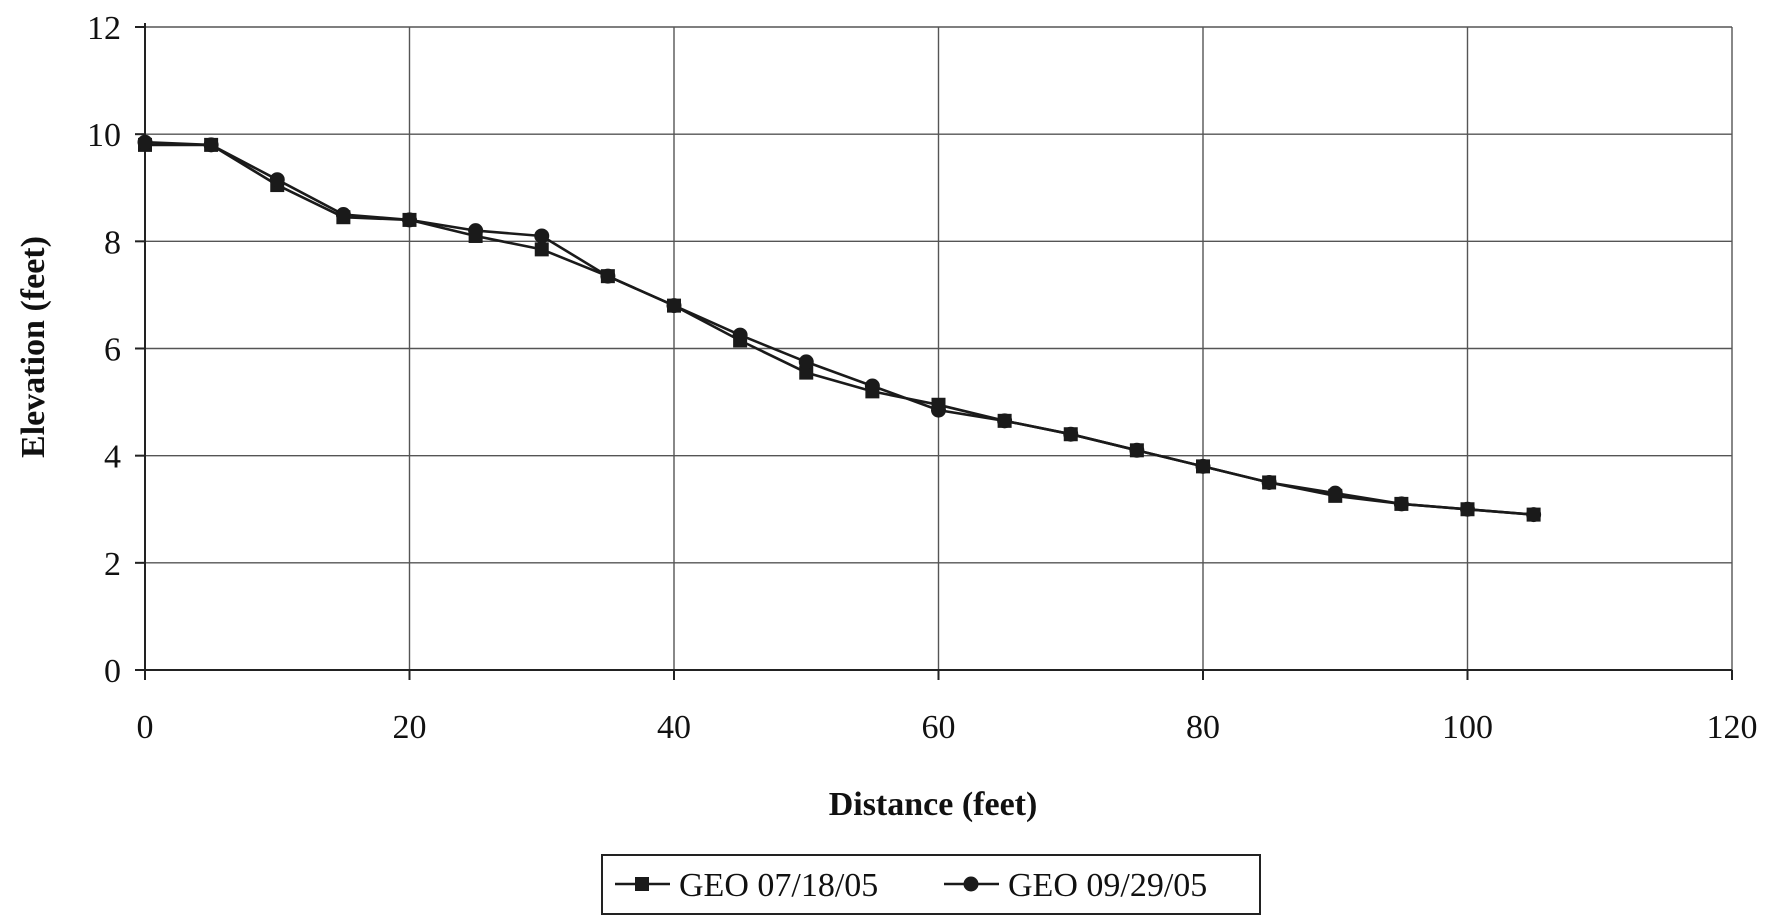 This screenshot has height=920, width=1775. Describe the element at coordinates (1107, 885) in the screenshot. I see `legend-label-geo-092905: GEO 09/29/05` at that location.